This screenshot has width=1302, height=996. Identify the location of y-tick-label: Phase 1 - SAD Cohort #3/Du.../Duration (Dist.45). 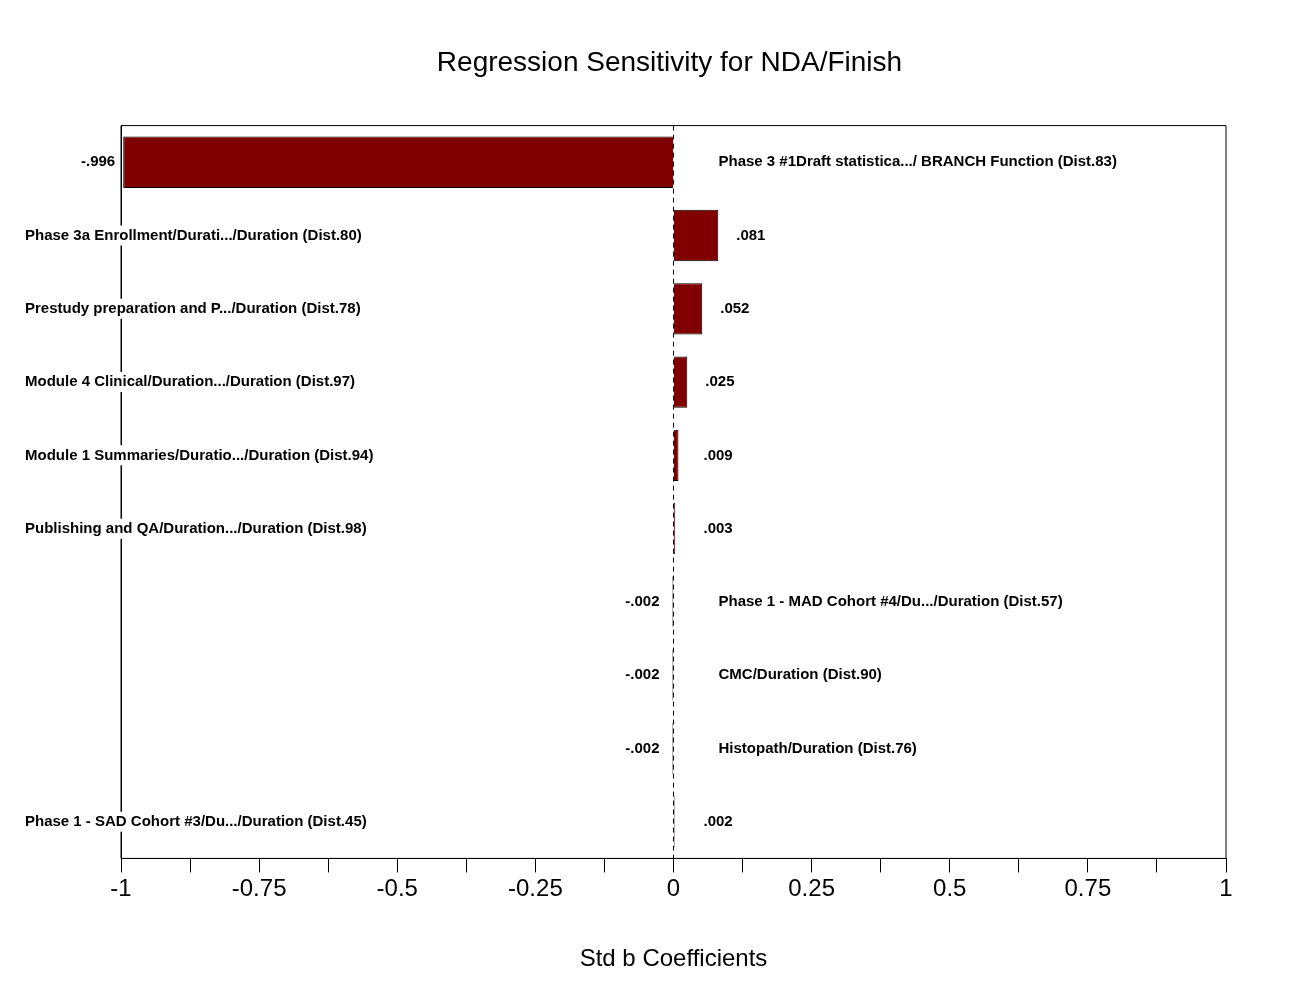
(196, 820).